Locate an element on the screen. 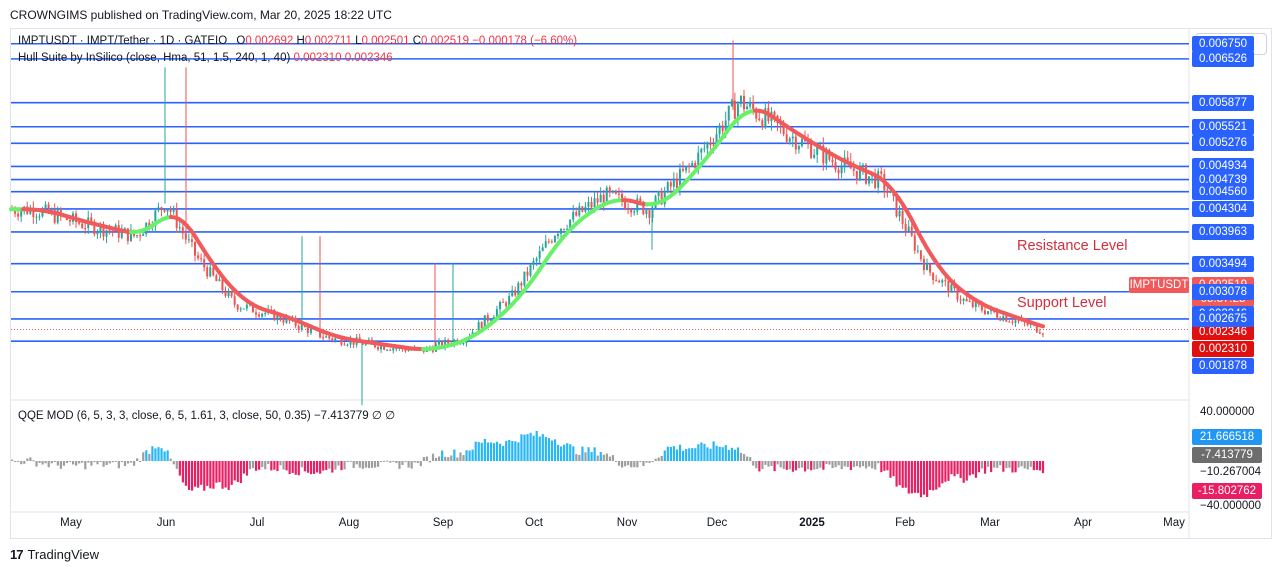  month-label: Apr is located at coordinates (1083, 523).